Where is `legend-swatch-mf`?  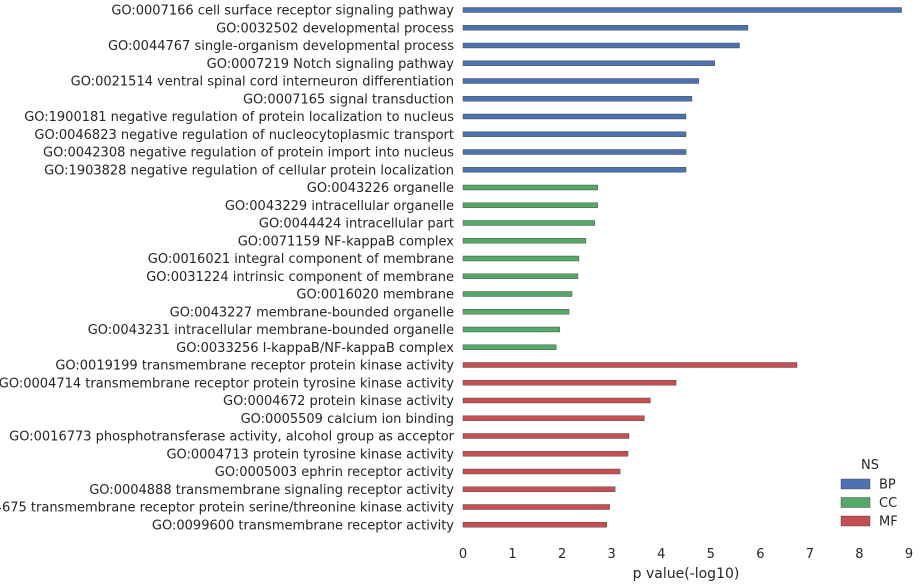 legend-swatch-mf is located at coordinates (855, 521).